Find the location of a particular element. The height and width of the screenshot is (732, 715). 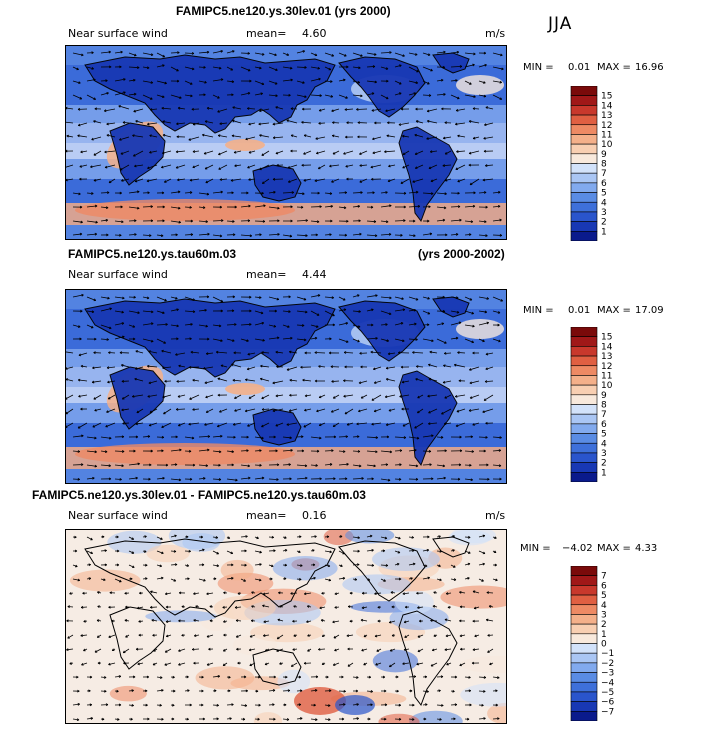

wind-band is located at coordinates (286, 151).